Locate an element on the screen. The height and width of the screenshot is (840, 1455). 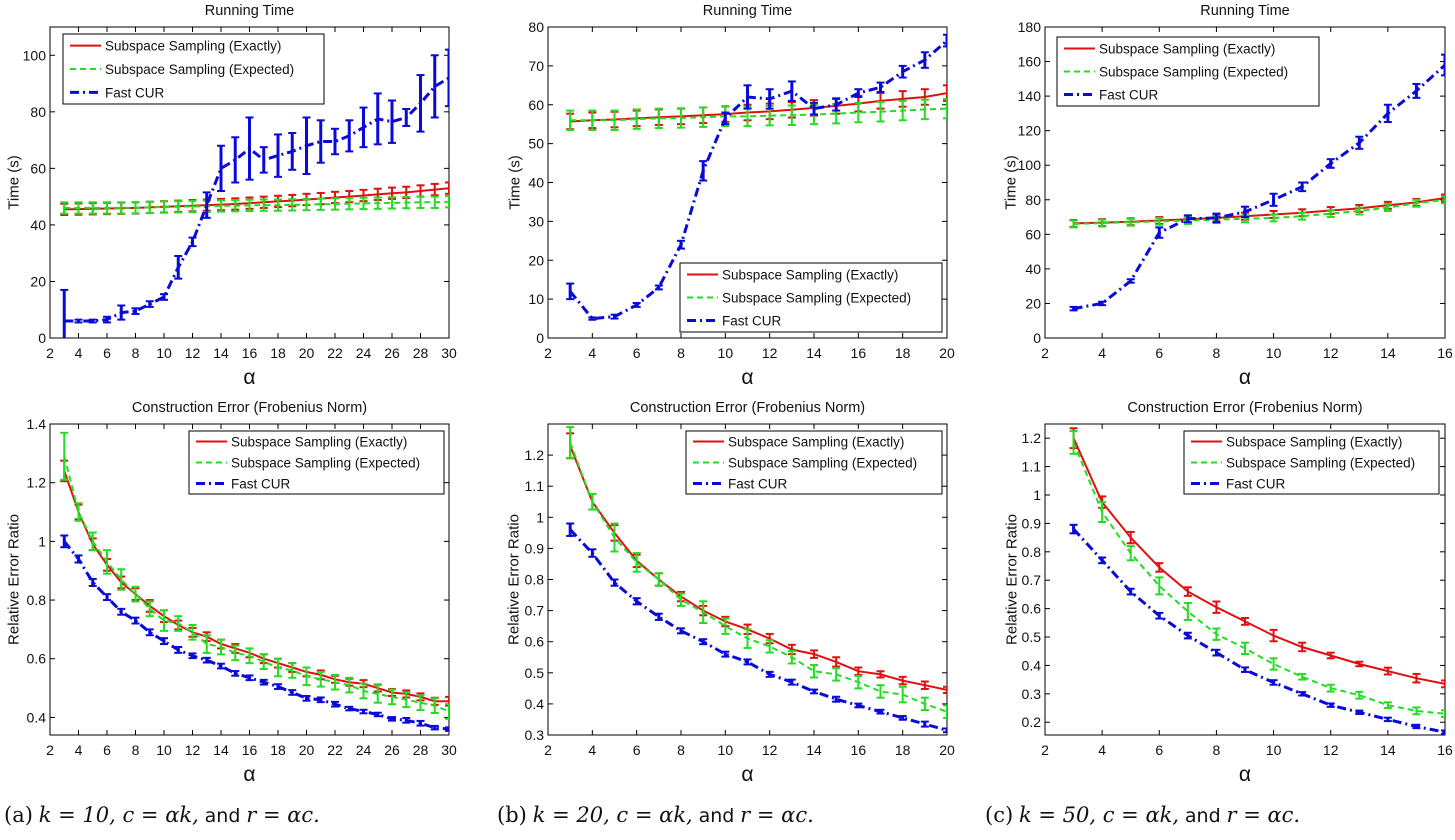
caption-math: r = αc. is located at coordinates (777, 815).